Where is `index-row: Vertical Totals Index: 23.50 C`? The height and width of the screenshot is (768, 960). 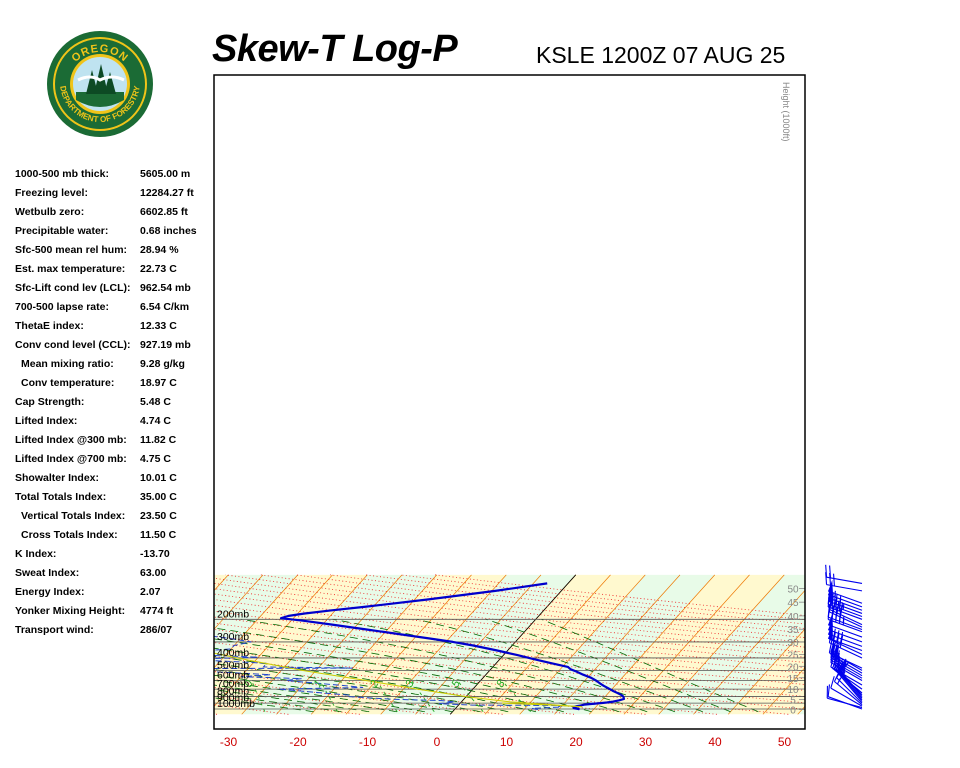 index-row: Vertical Totals Index: 23.50 C is located at coordinates (115, 519).